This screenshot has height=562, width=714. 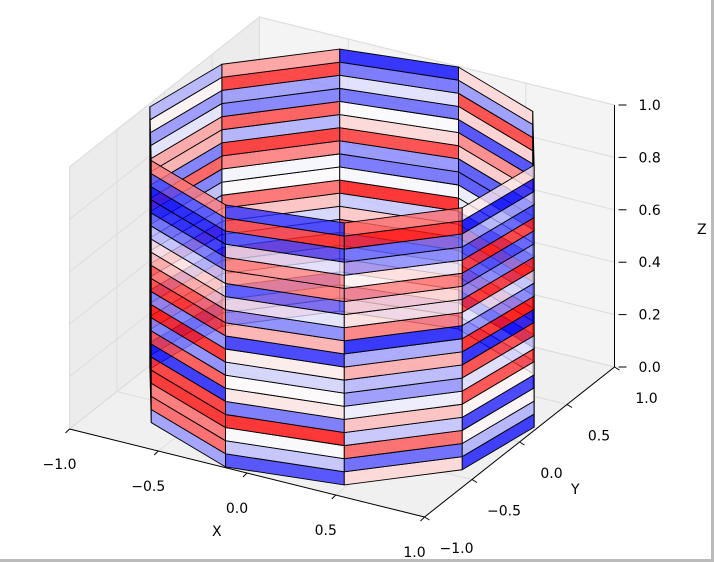 What do you see at coordinates (414, 553) in the screenshot?
I see `x-tick-label: 1.0` at bounding box center [414, 553].